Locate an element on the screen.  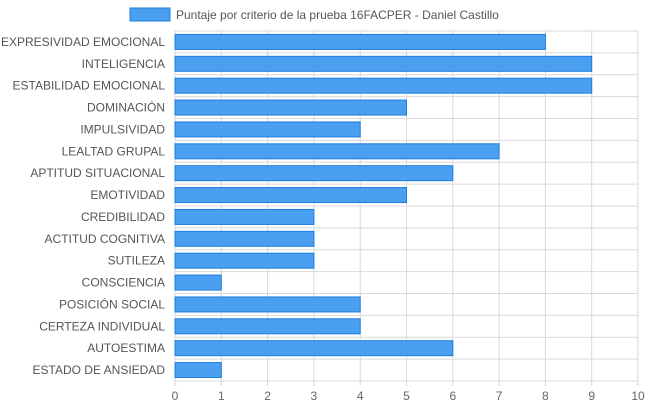
legend-swatch is located at coordinates (150, 14).